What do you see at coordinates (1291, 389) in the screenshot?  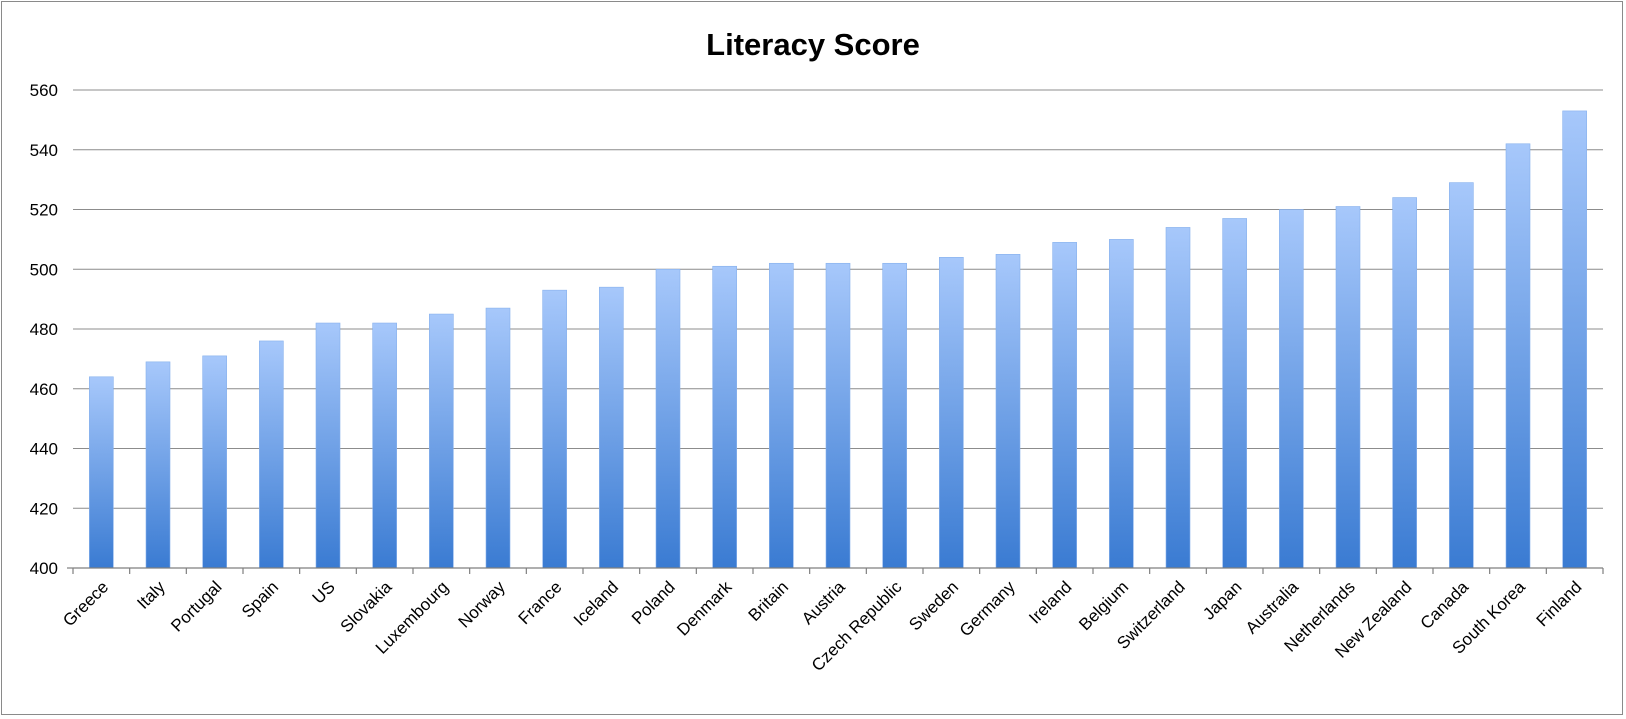 I see `bar-australia` at bounding box center [1291, 389].